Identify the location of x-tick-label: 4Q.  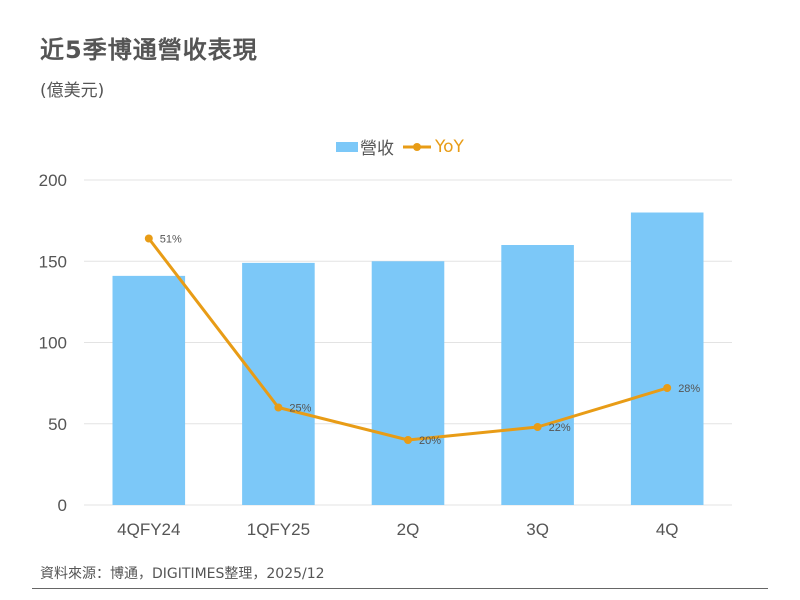
(667, 529).